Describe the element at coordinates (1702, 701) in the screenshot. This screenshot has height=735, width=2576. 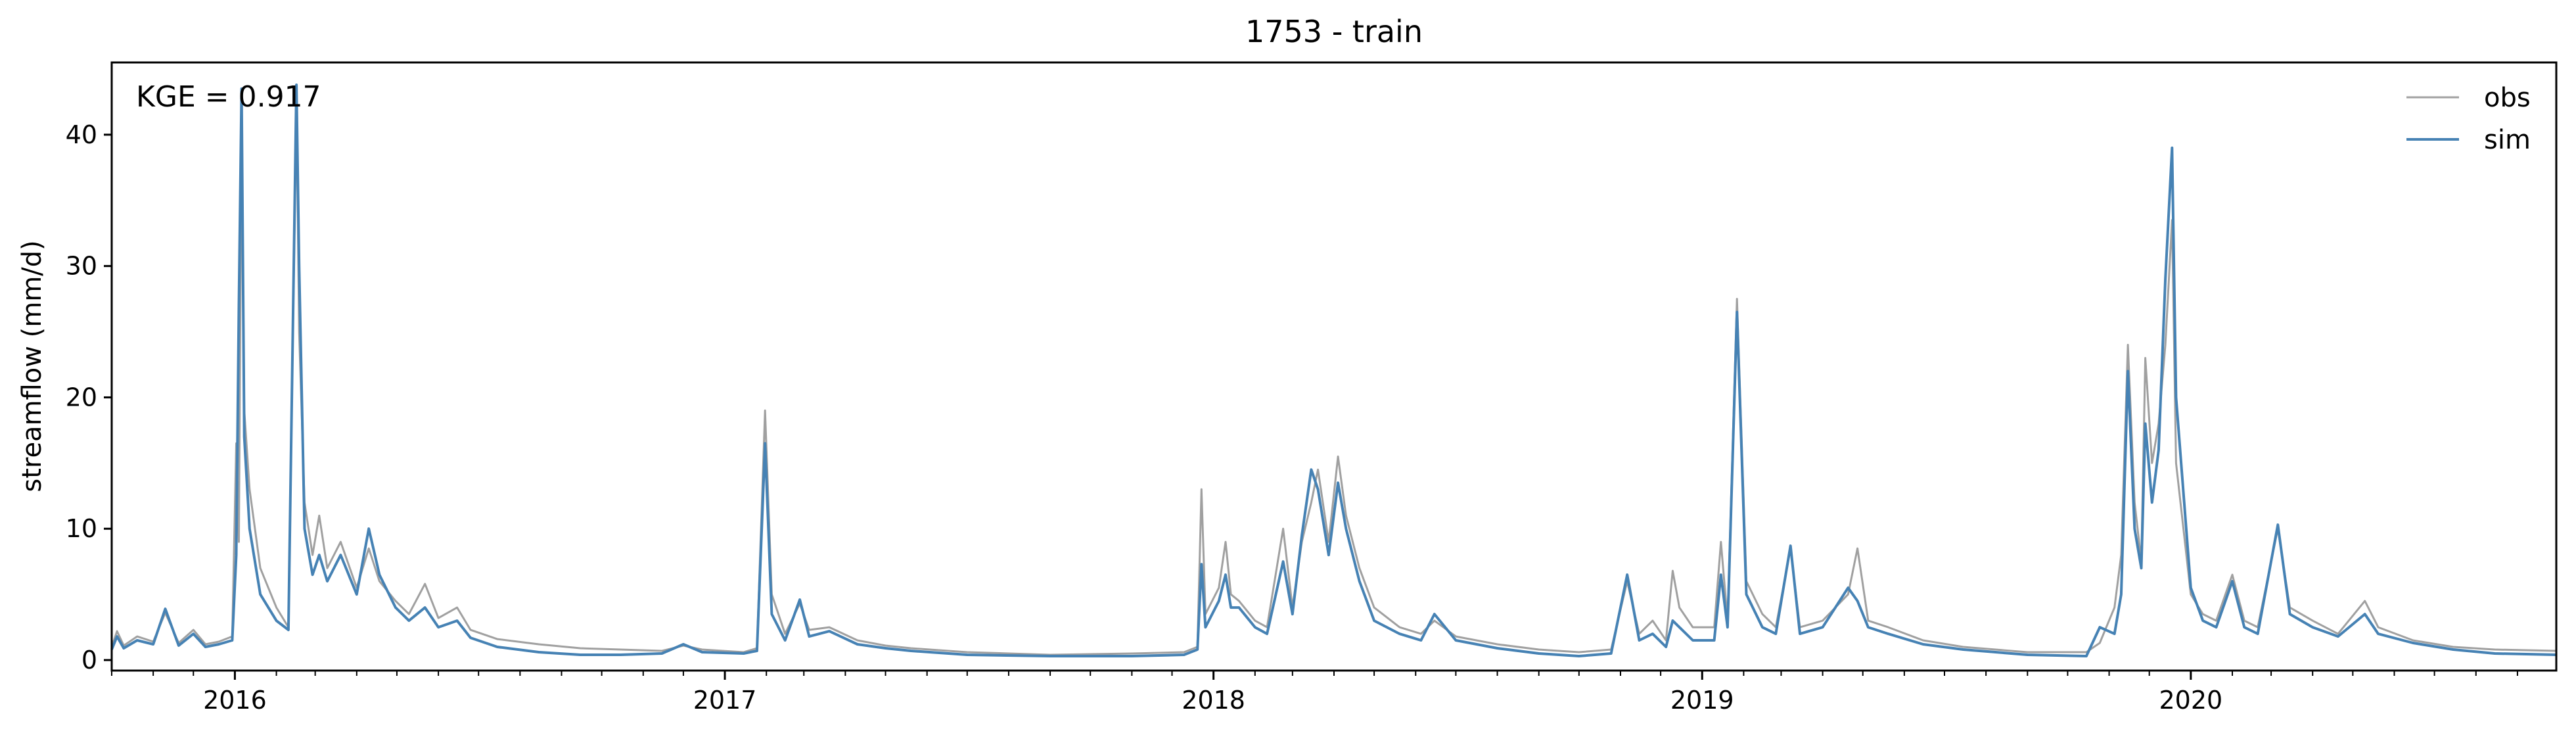
I see `x-tick-label: 2019` at that location.